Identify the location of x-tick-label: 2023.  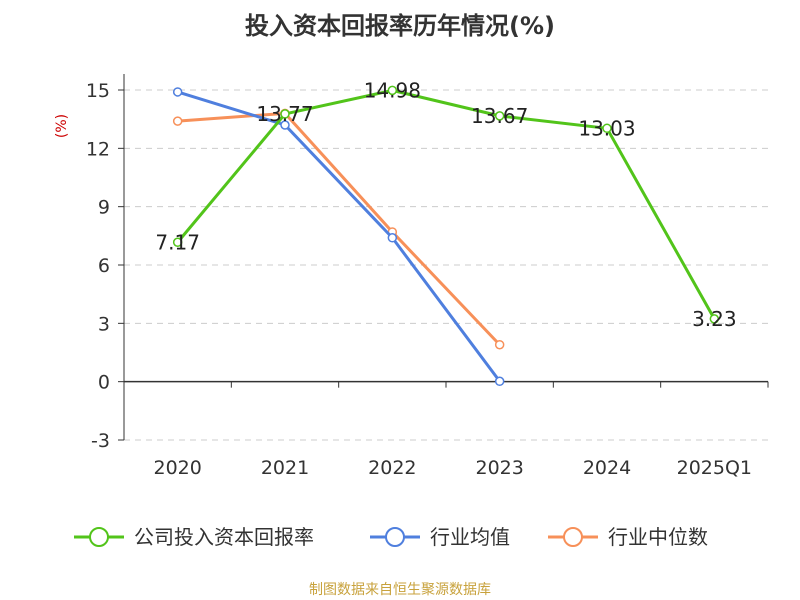
(499, 468).